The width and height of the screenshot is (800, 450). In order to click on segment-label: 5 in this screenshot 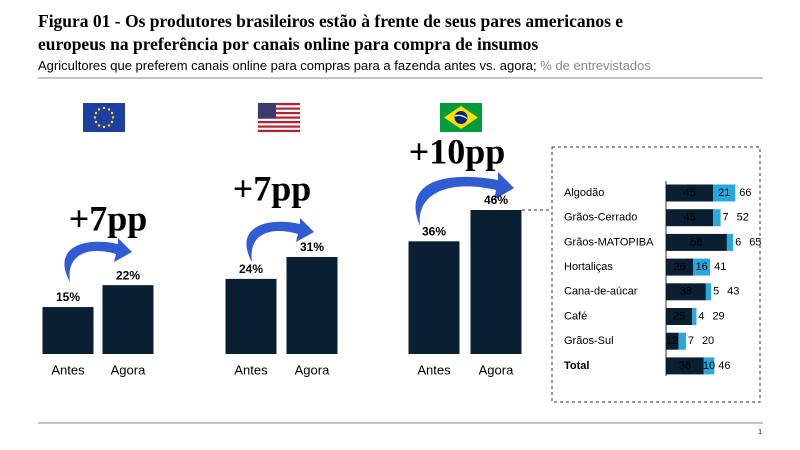, I will do `click(716, 292)`.